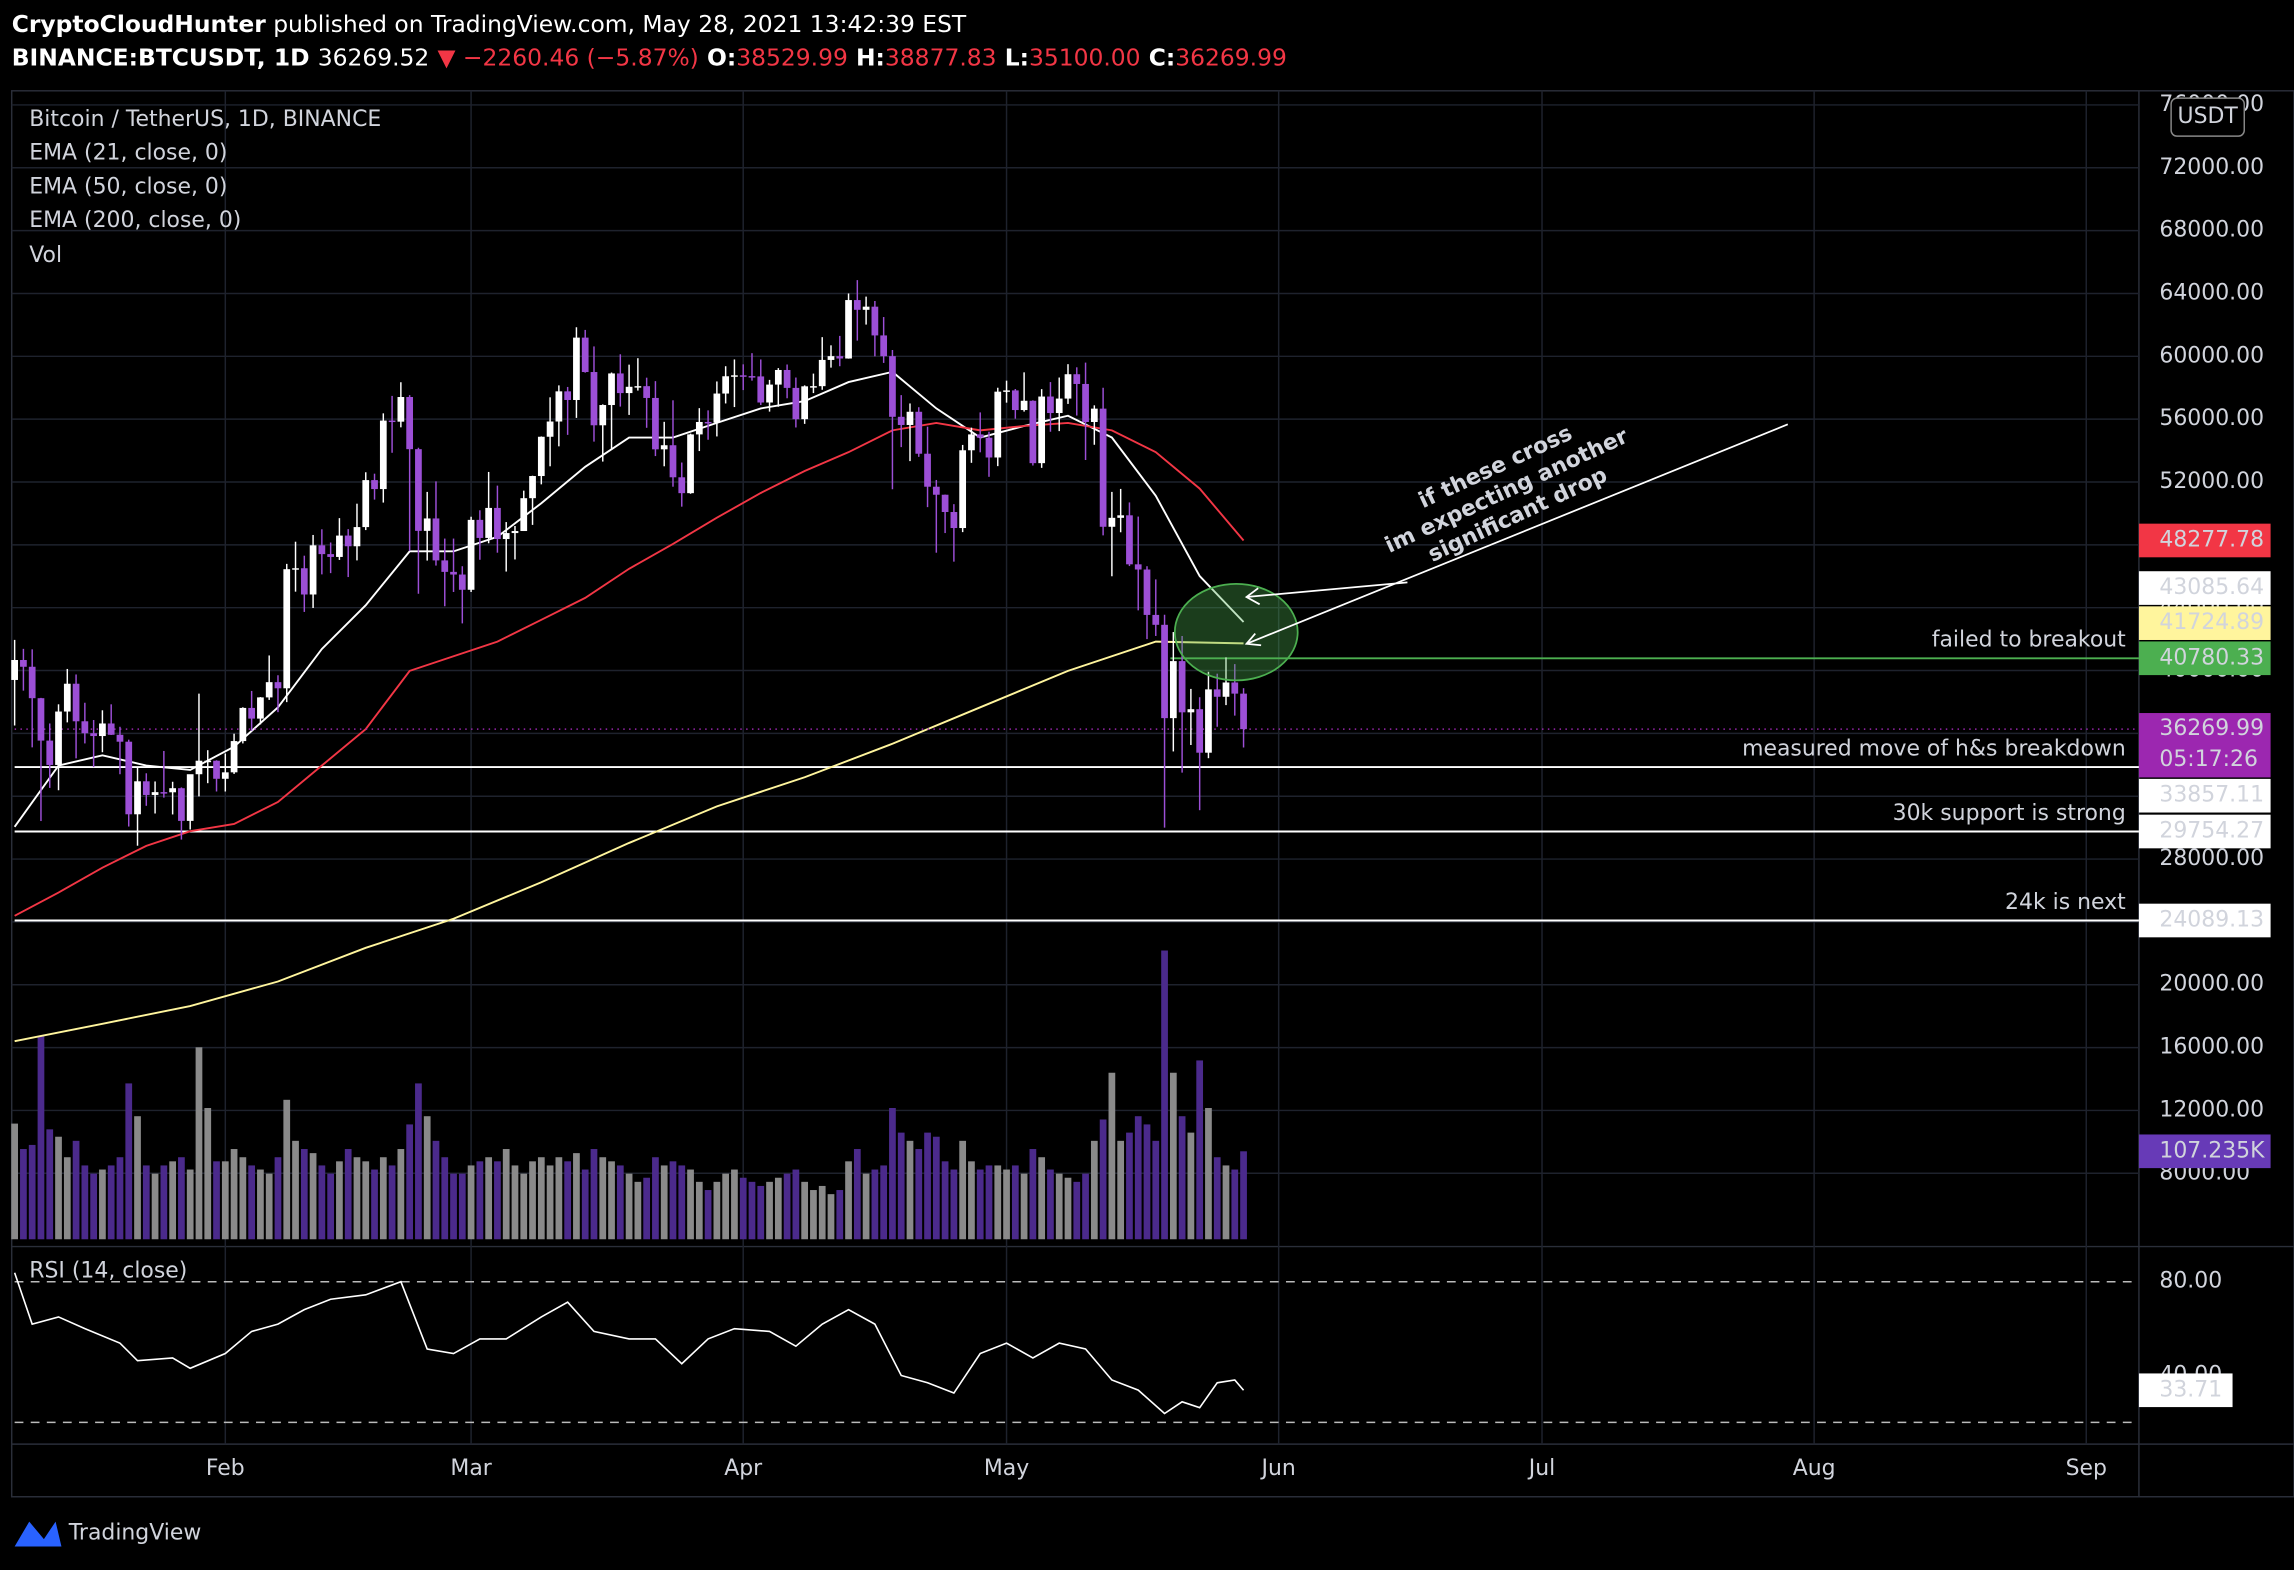 The height and width of the screenshot is (1570, 2294). I want to click on y-tick-label: 68000.00, so click(2211, 230).